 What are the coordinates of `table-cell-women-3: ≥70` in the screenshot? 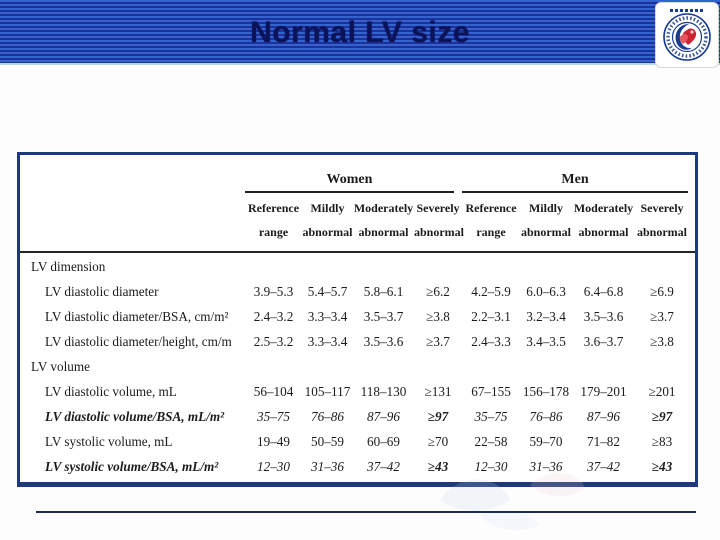 It's located at (438, 442).